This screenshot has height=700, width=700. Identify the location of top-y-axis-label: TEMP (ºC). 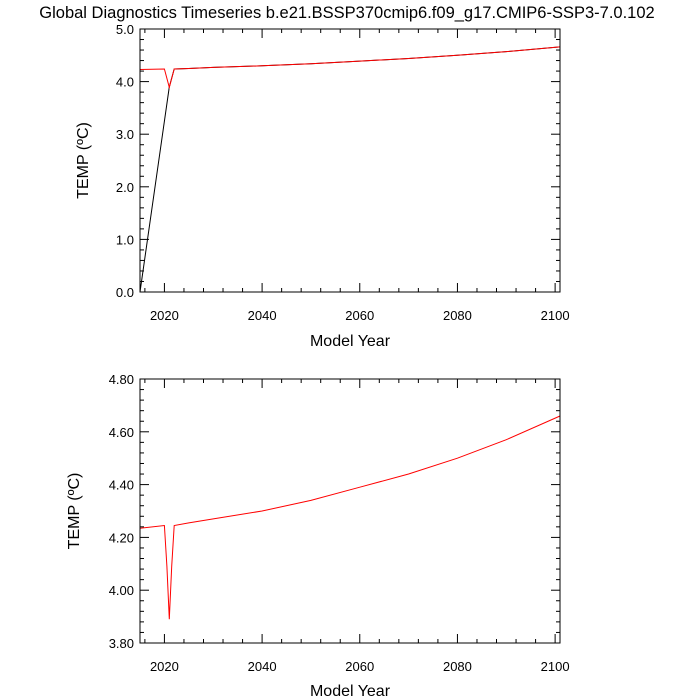
(83, 160).